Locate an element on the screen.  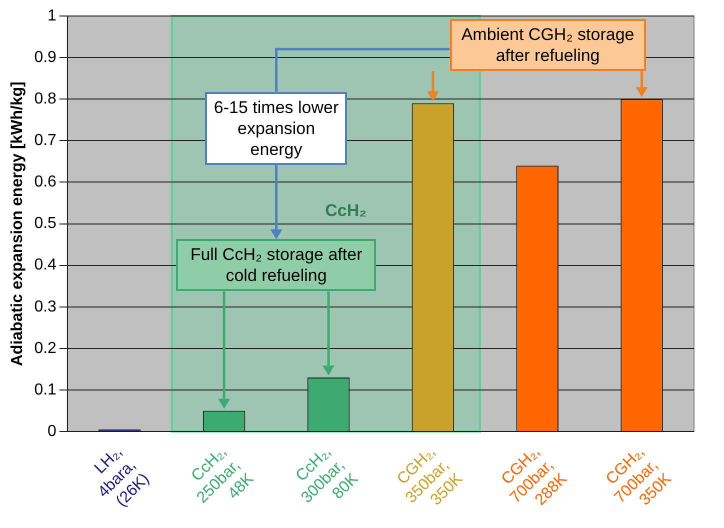
y-tick-label: 0.9 is located at coordinates (45, 57).